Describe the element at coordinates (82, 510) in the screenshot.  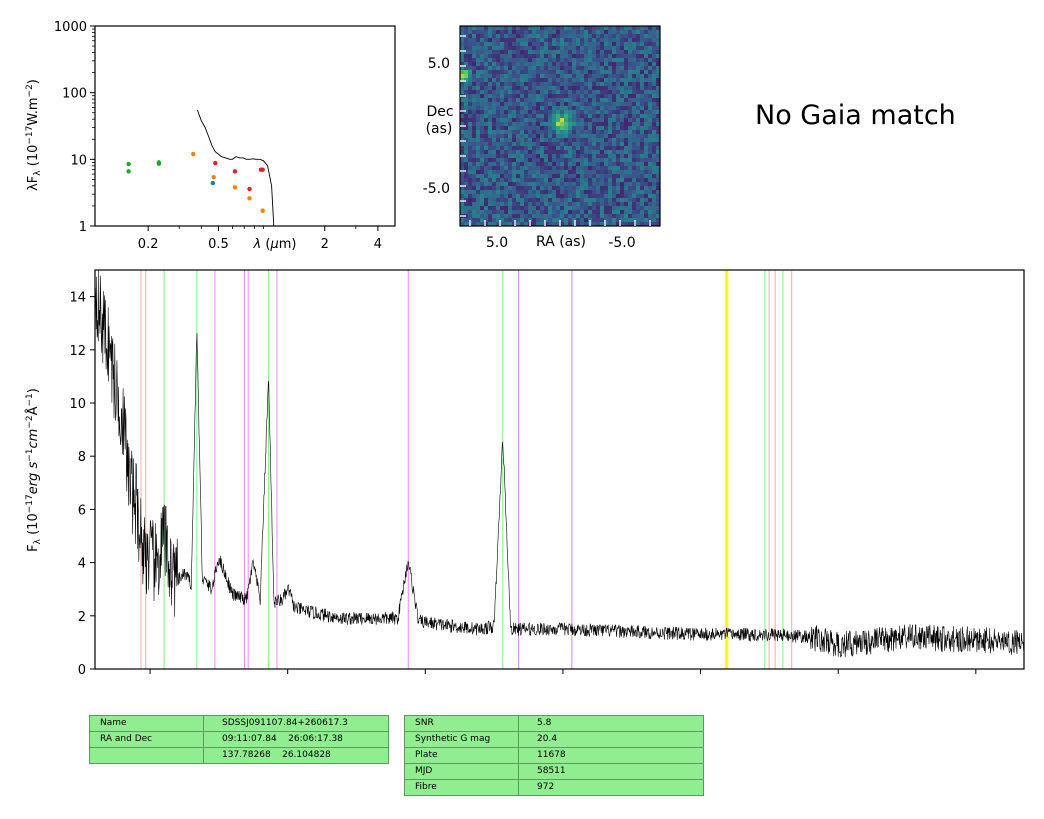
I see `spectrum-ytick-label: 6` at that location.